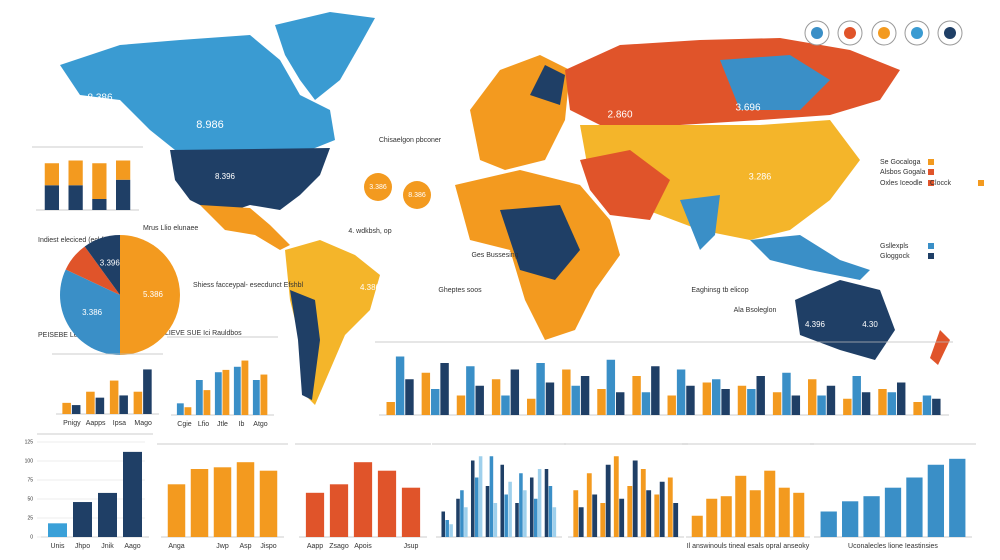 This screenshot has width=1000, height=560. I want to click on pie-slice, so click(102, 265).